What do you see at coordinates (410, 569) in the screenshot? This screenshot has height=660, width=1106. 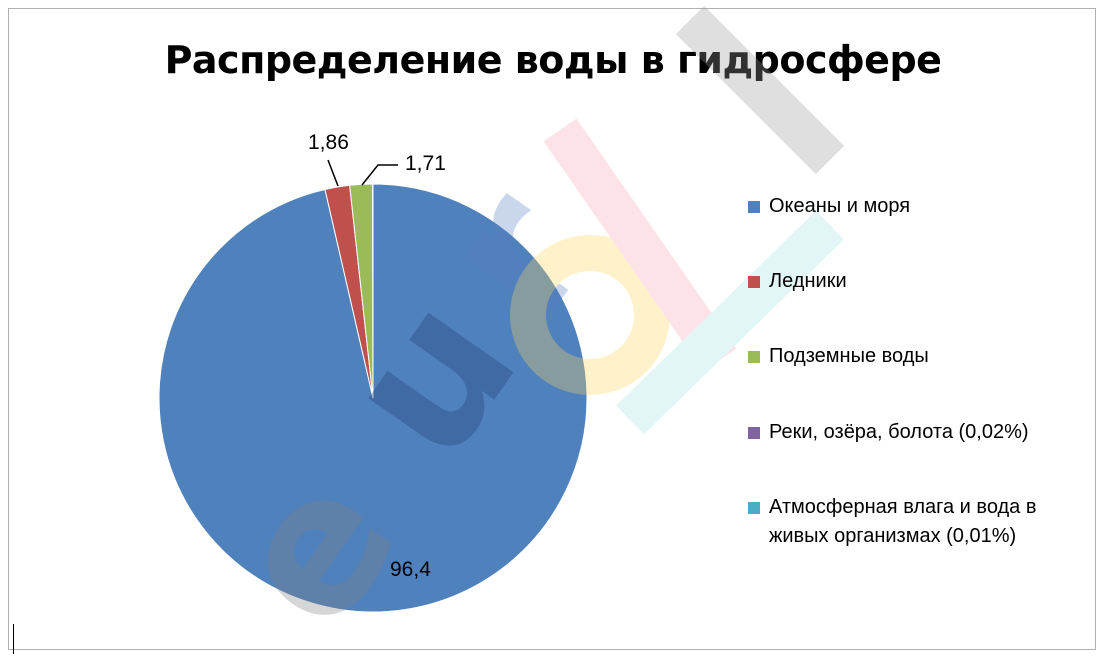 I see `data-label: 96,4` at bounding box center [410, 569].